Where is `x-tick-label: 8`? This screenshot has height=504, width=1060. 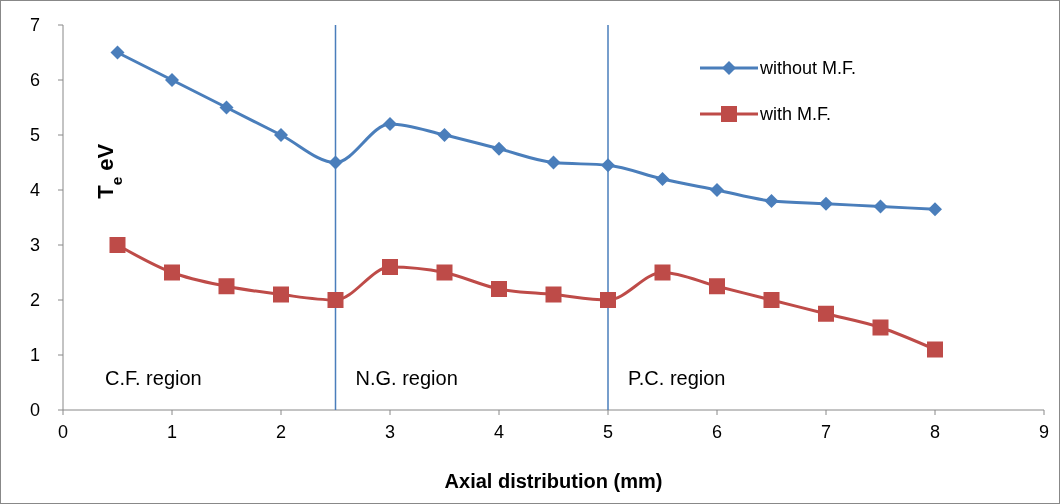 x-tick-label: 8 is located at coordinates (935, 432).